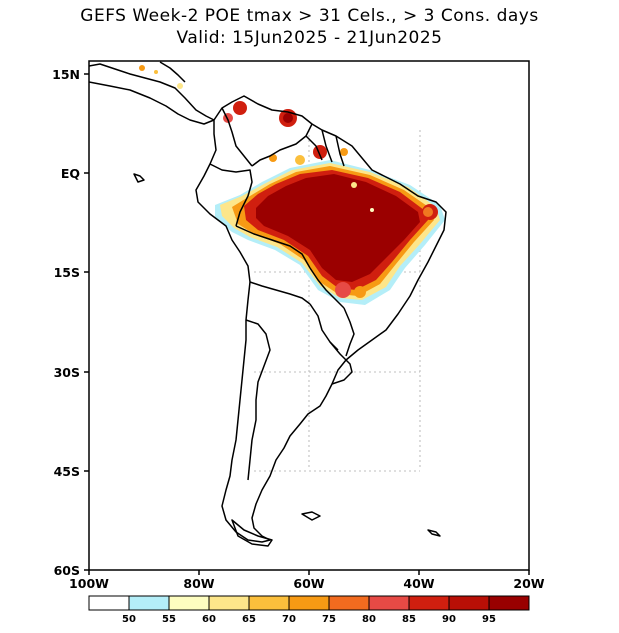 The width and height of the screenshot is (619, 633). I want to click on legend-color-boxes, so click(309, 603).